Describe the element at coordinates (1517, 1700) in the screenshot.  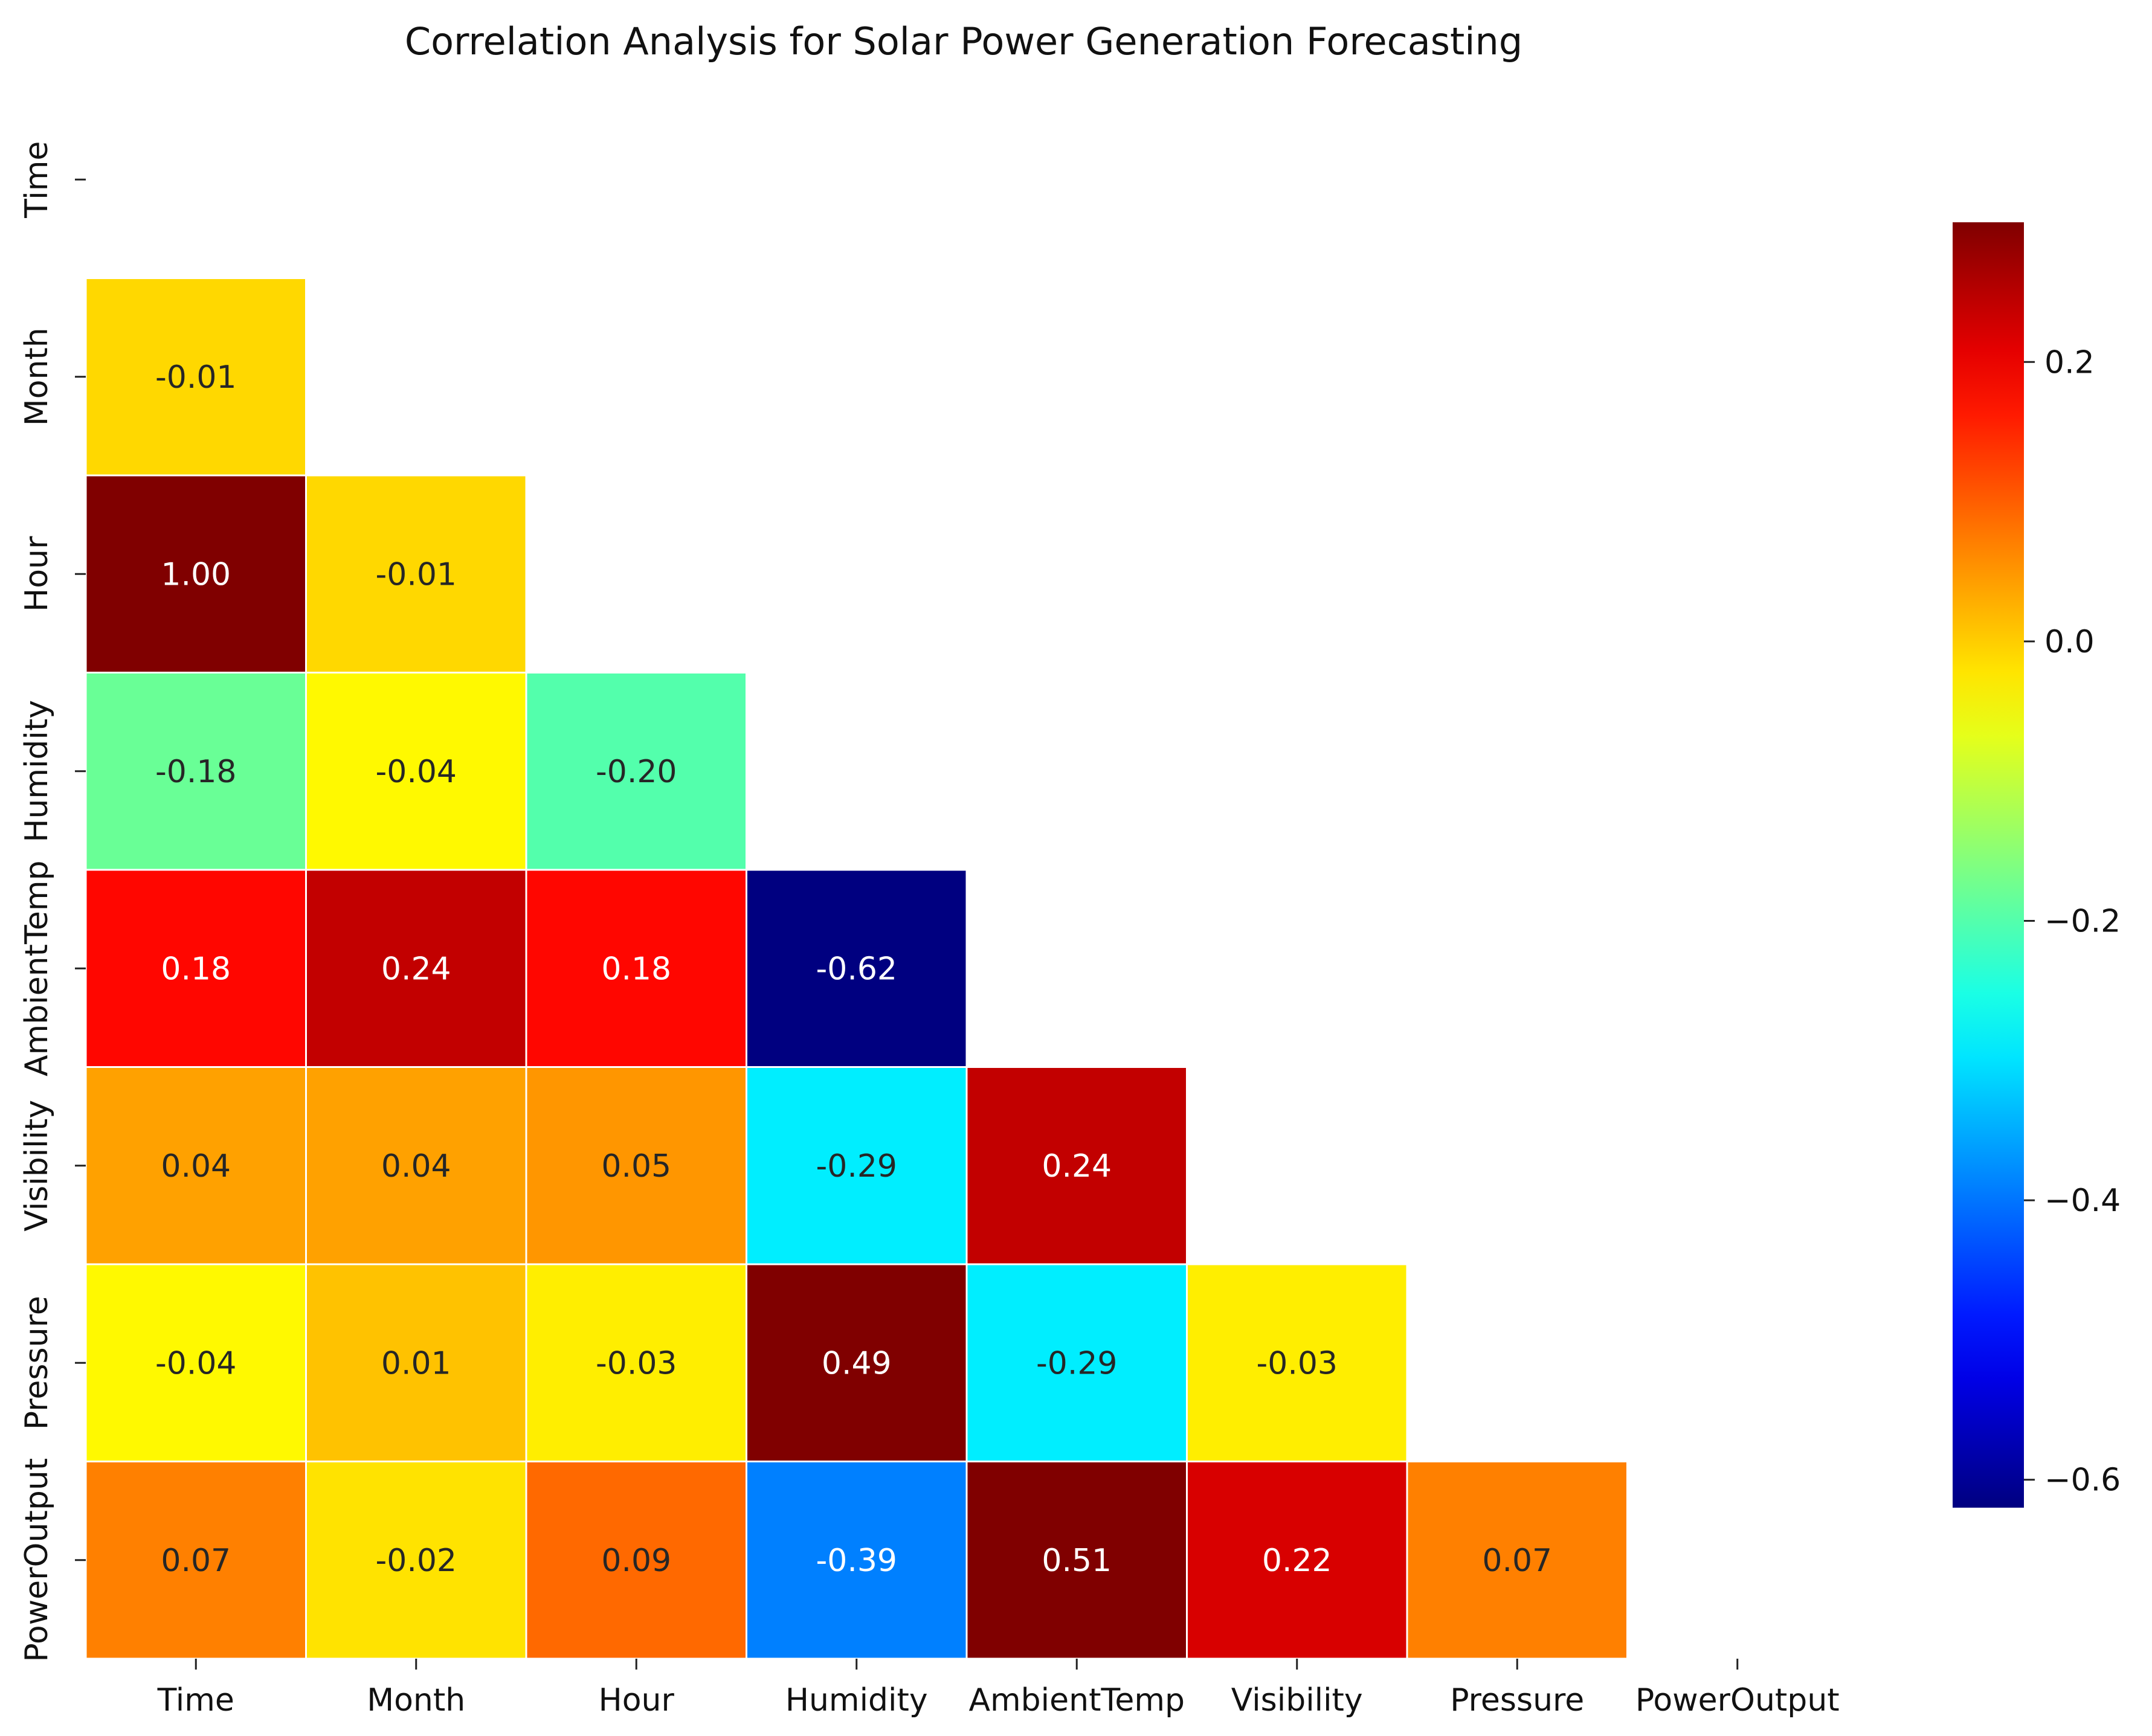
I see `x-tick-label-pressure: Pressure` at that location.